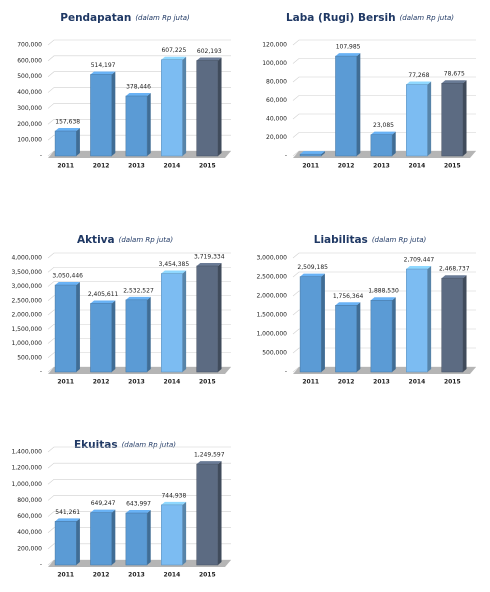 This screenshot has width=490, height=592. What do you see at coordinates (26, 468) in the screenshot?
I see `y-tick-label: 1,200,000` at bounding box center [26, 468].